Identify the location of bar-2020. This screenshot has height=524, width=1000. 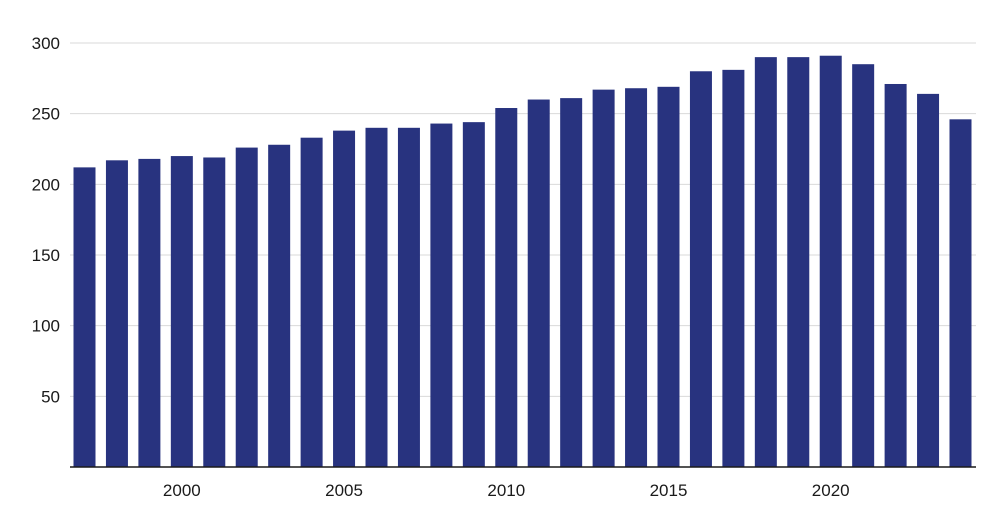
(830, 261).